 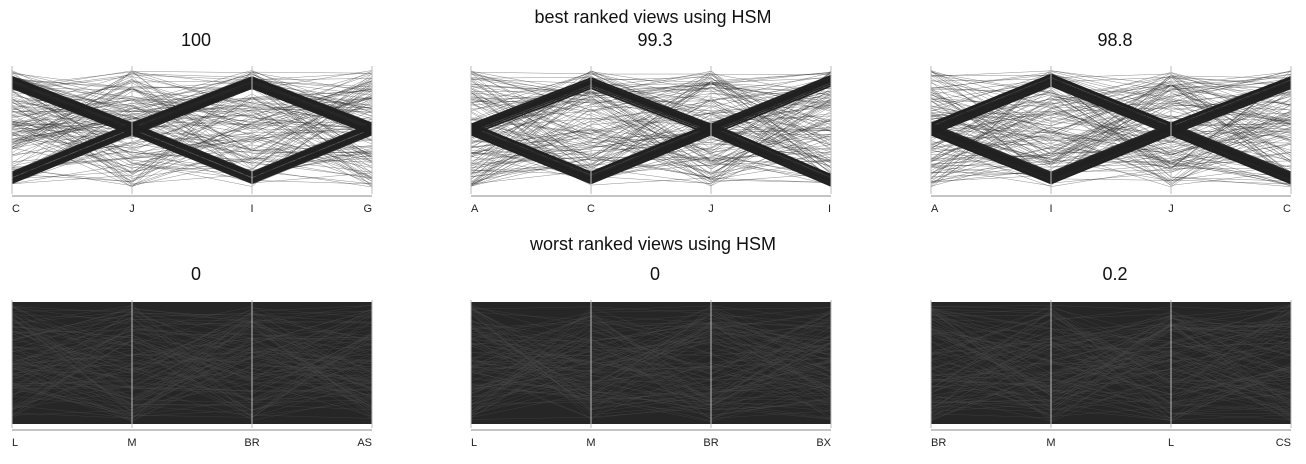 I want to click on worst-view-1: 0 L M BR AS, so click(x=196, y=364).